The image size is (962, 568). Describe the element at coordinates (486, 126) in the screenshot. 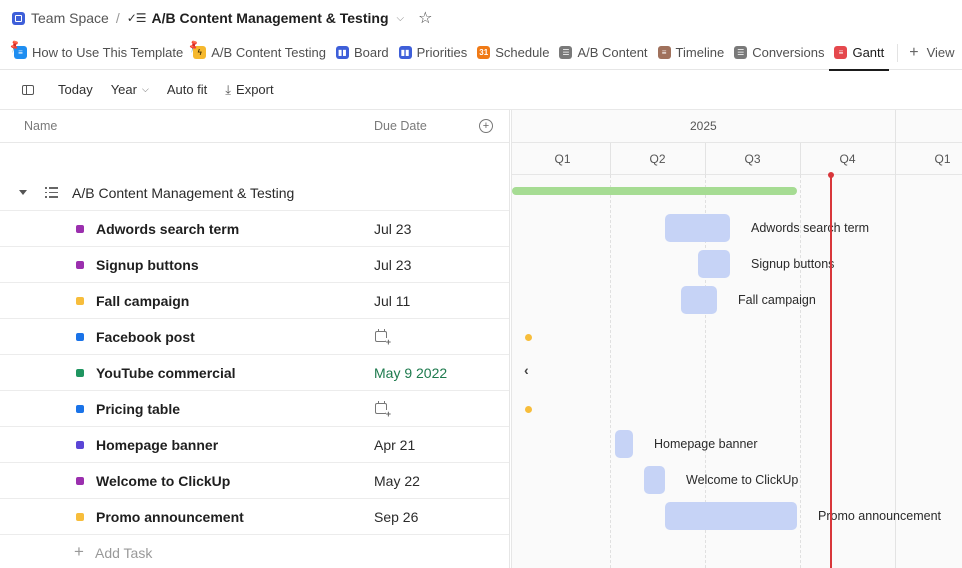

I see `add-column-icon: +` at that location.